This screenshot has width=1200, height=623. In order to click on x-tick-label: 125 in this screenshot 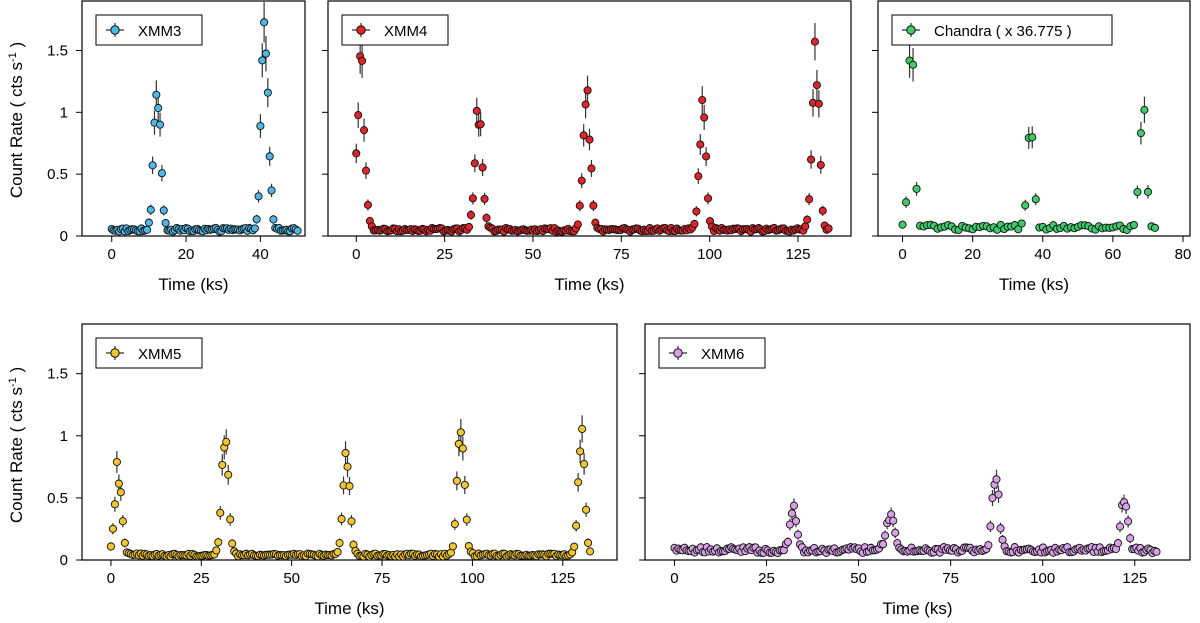, I will do `click(562, 578)`.